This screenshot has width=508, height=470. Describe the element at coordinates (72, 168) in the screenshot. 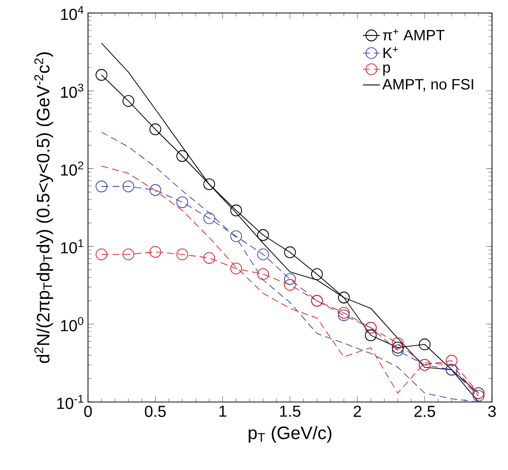

I see `y-tick-label: 10$^{2}$` at that location.